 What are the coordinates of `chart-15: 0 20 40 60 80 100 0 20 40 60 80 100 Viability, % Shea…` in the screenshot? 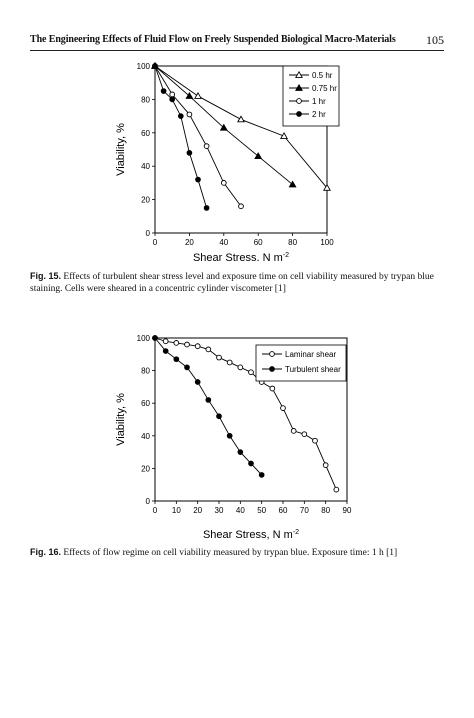 It's located at (227, 161).